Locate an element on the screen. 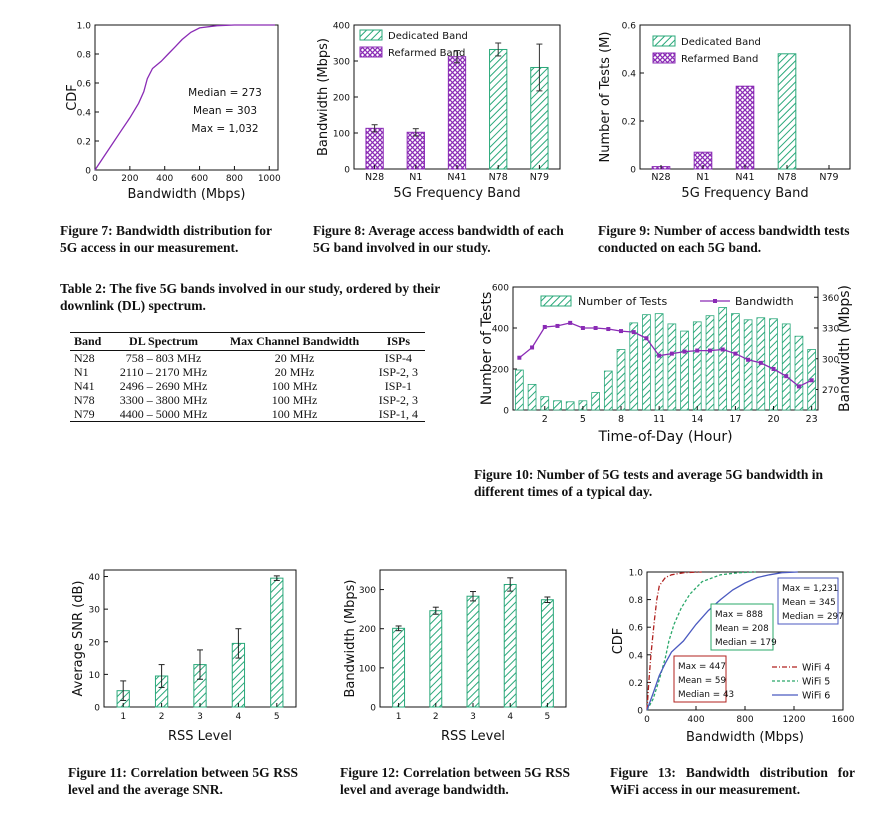  table-cell: N79 is located at coordinates (84, 414).